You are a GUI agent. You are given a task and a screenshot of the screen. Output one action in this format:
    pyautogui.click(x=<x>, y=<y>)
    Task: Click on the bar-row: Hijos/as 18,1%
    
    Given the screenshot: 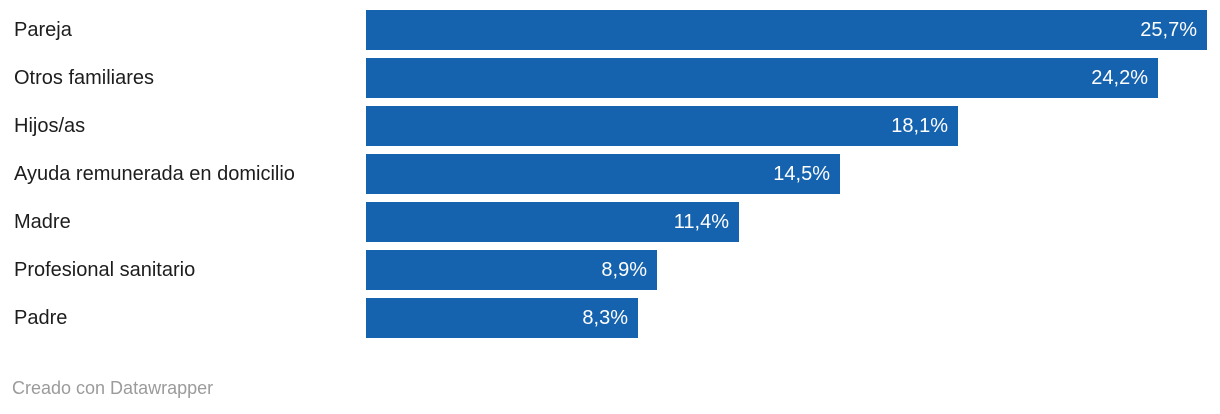 What is the action you would take?
    pyautogui.click(x=610, y=126)
    